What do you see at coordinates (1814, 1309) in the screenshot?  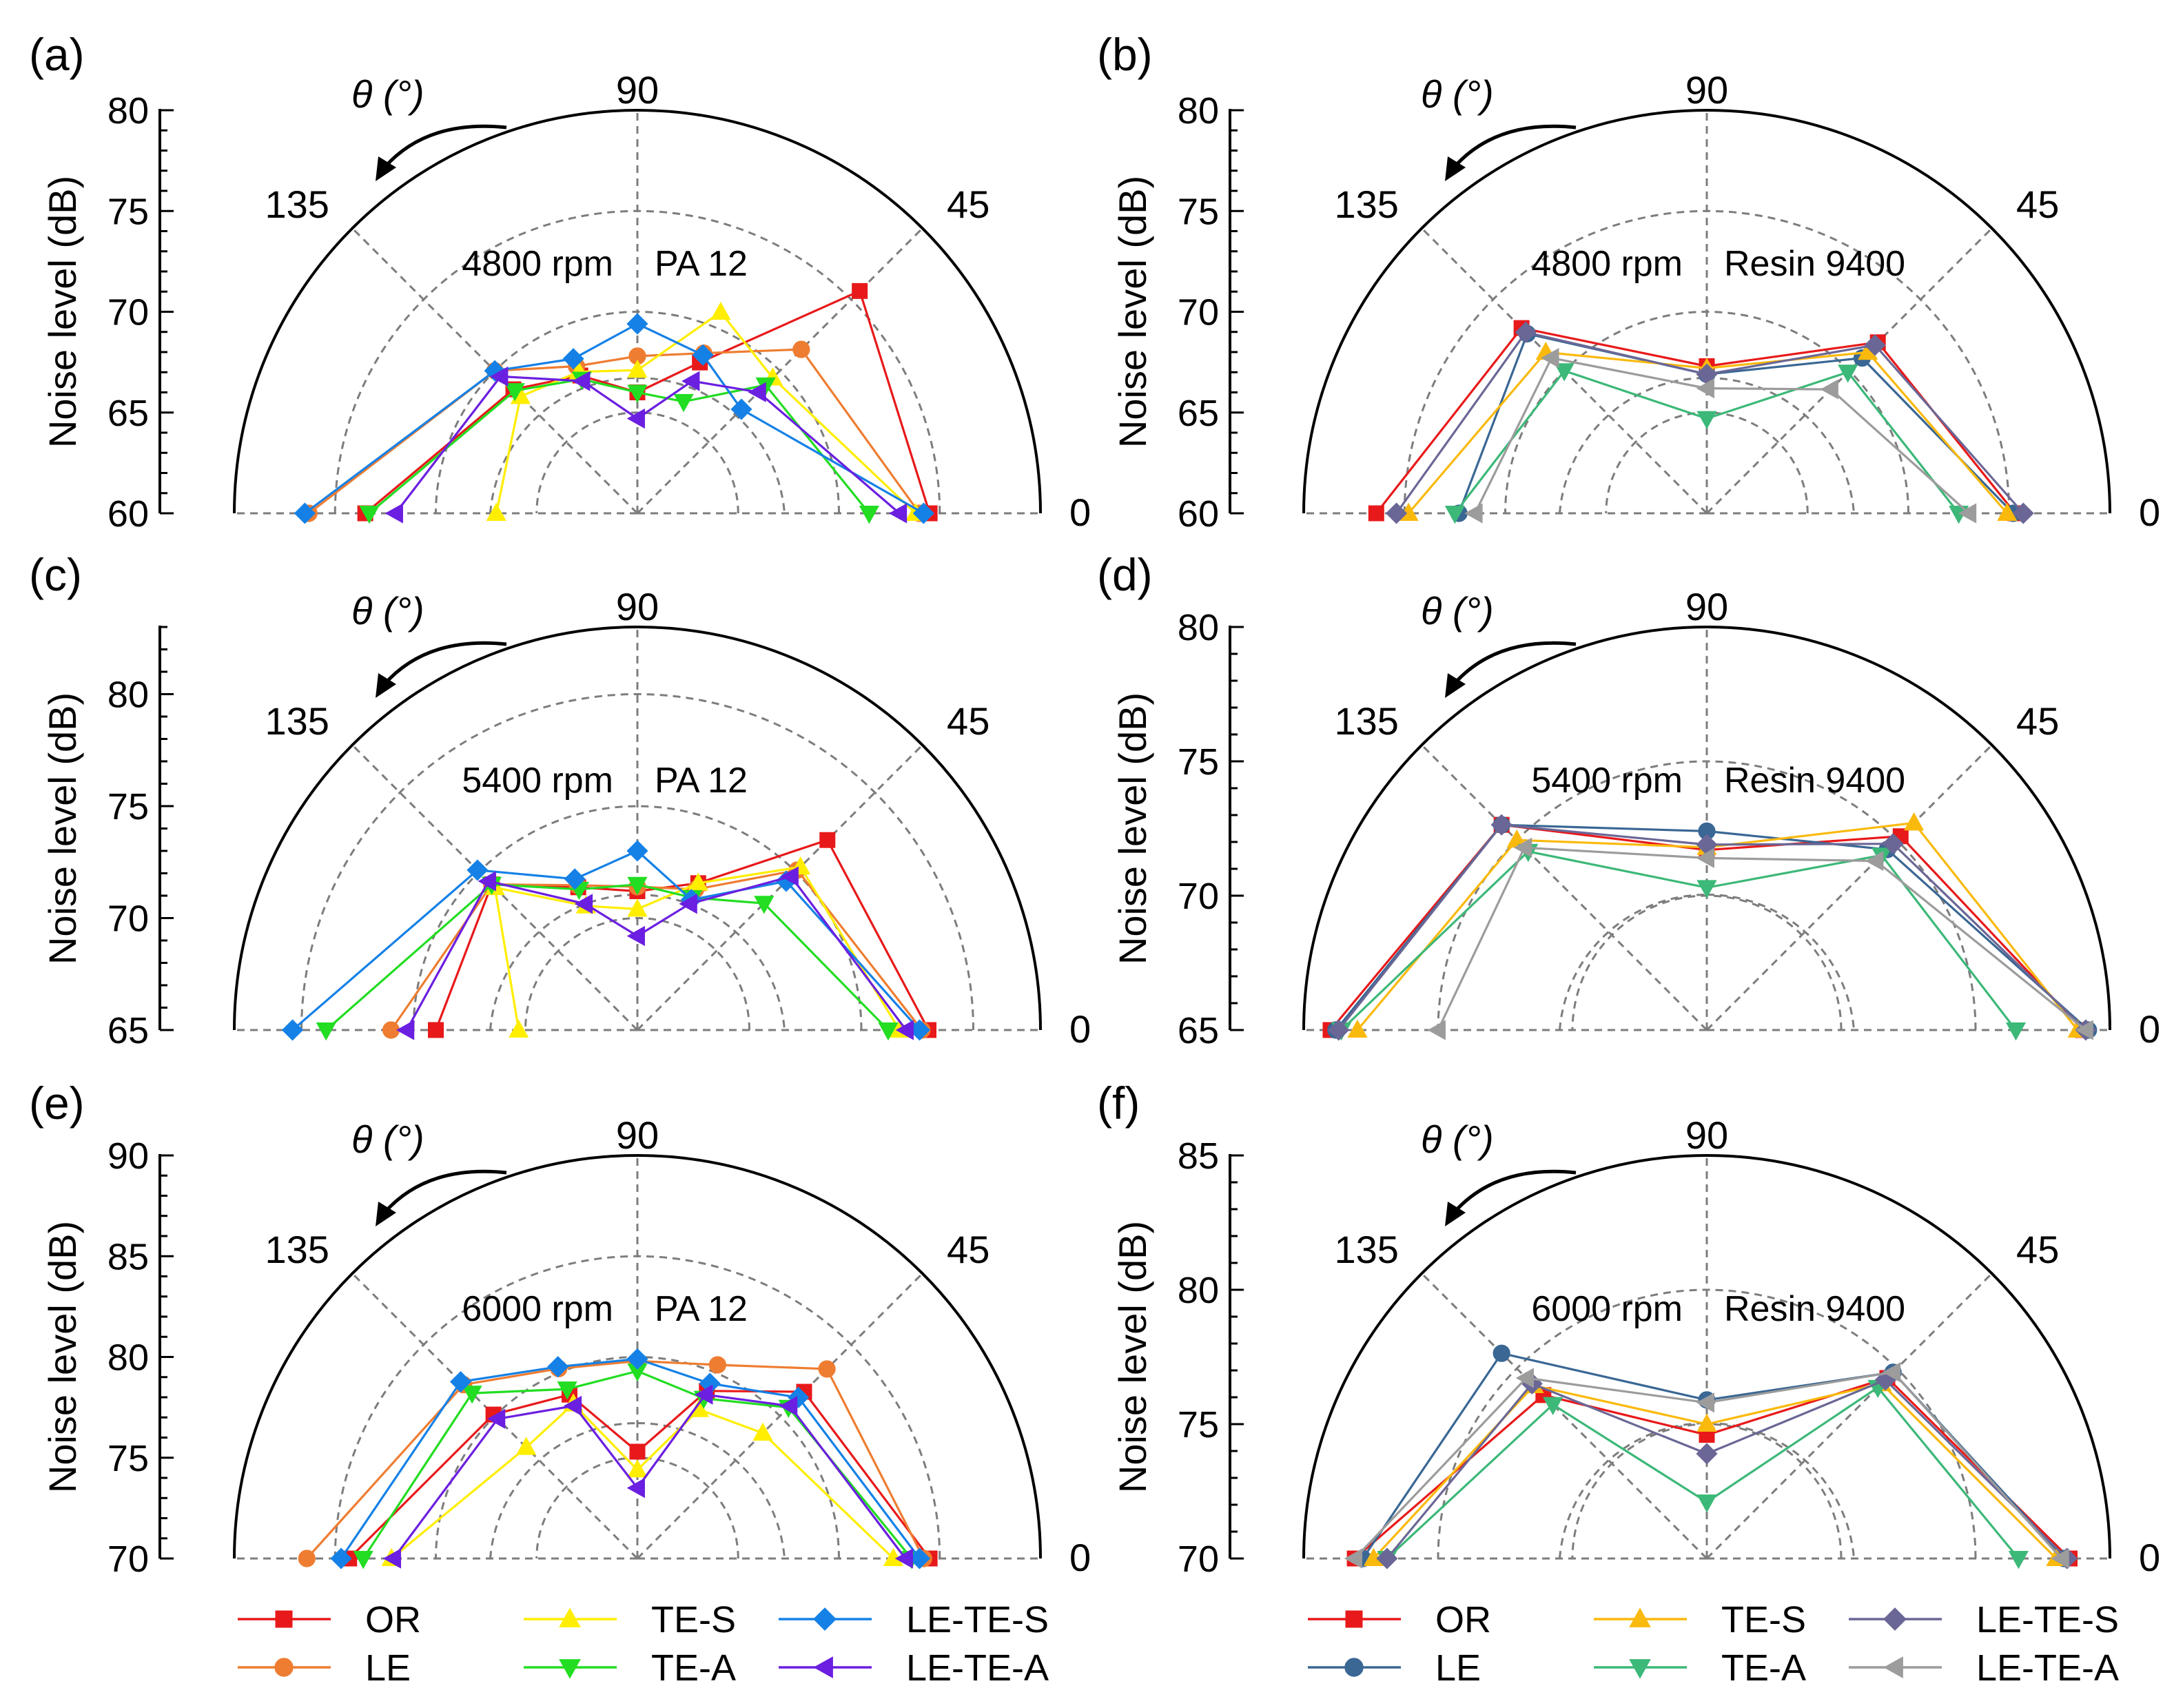 I see `material-label: Resin 9400` at bounding box center [1814, 1309].